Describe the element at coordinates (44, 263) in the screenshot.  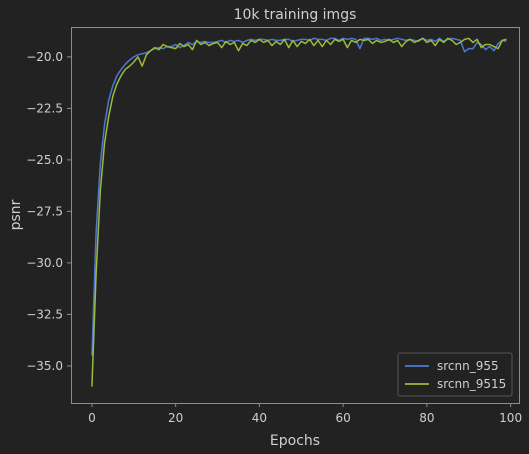
I see `y-tick-label: −30.0` at that location.